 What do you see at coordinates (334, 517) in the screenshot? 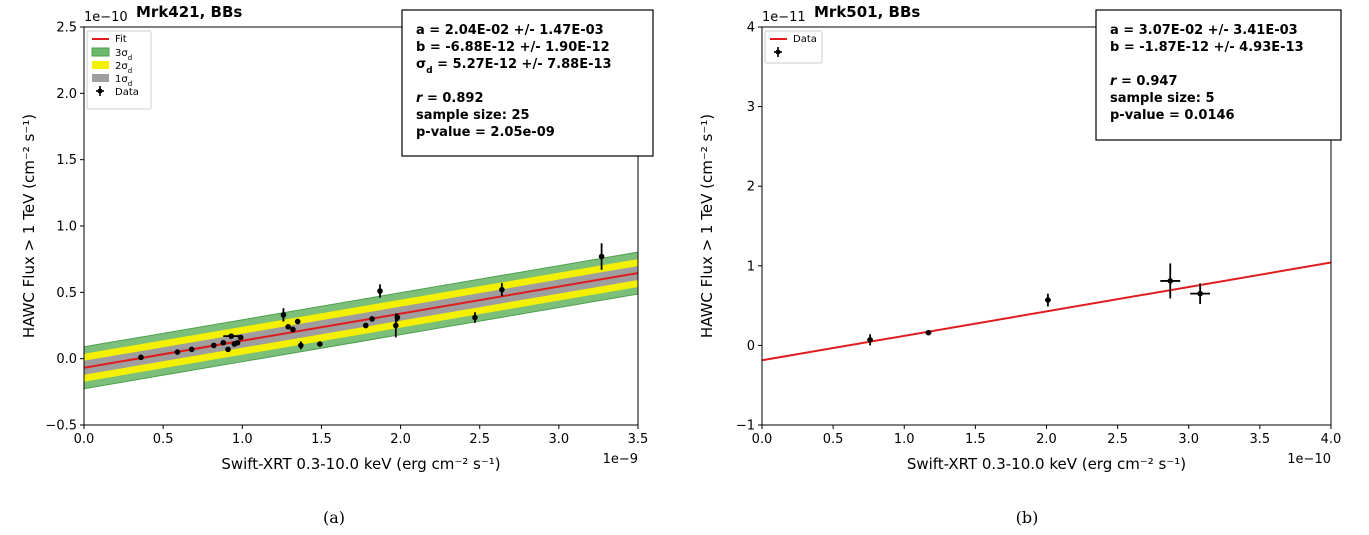
I see `figure-caption: (a)` at bounding box center [334, 517].